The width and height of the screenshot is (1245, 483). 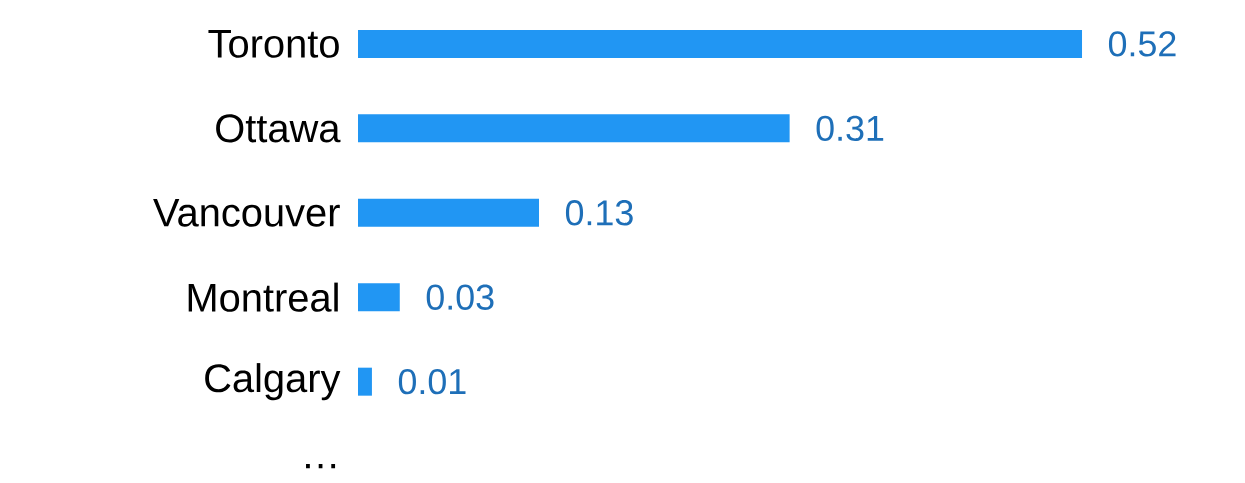 I want to click on data-label: 0.31, so click(x=850, y=128).